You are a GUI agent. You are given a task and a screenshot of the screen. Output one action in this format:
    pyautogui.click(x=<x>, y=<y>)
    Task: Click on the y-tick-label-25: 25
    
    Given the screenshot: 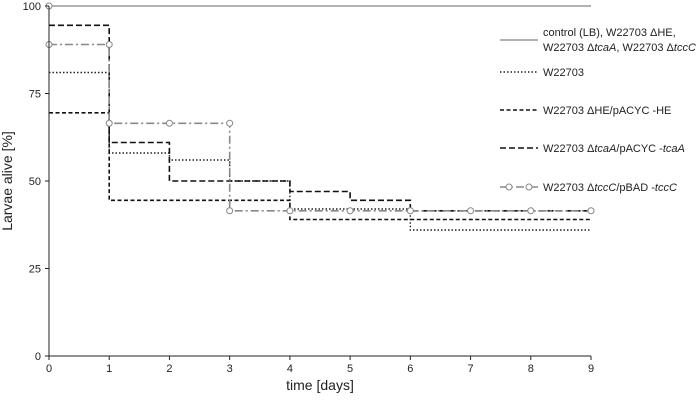 What is the action you would take?
    pyautogui.click(x=35, y=270)
    